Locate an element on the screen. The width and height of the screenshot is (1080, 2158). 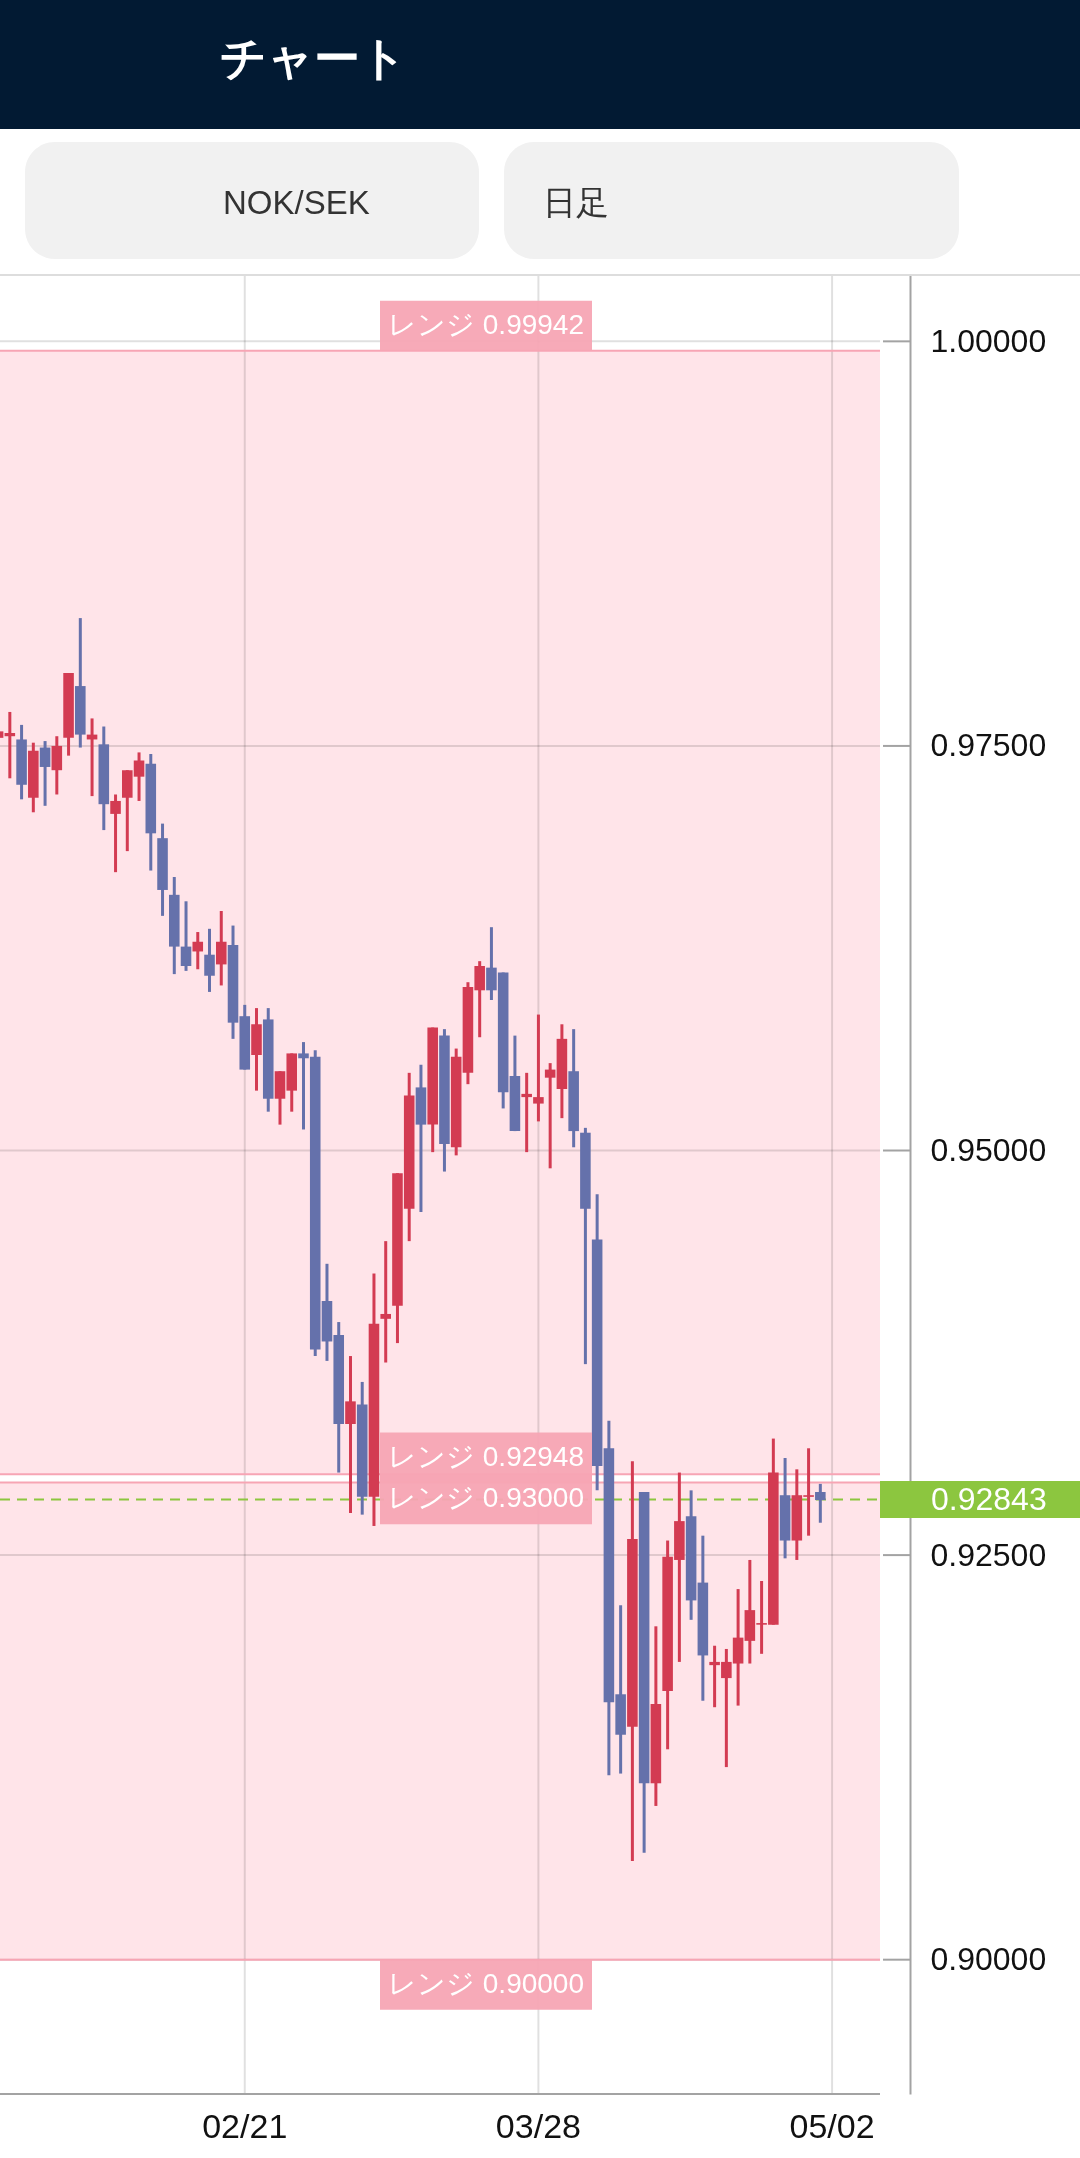
x-tick-label: 05/02 is located at coordinates (832, 2125).